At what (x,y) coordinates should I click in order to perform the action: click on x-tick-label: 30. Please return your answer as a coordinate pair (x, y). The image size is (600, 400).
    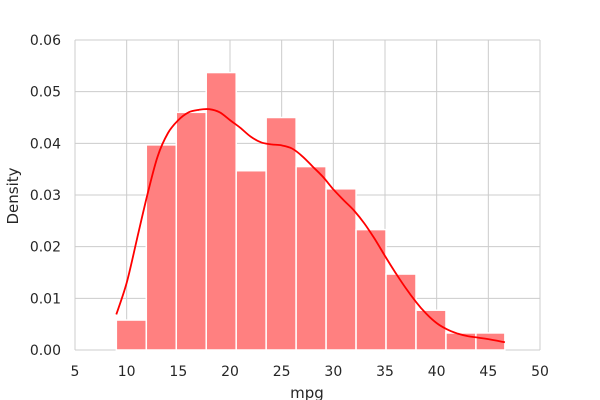
    Looking at the image, I should click on (333, 372).